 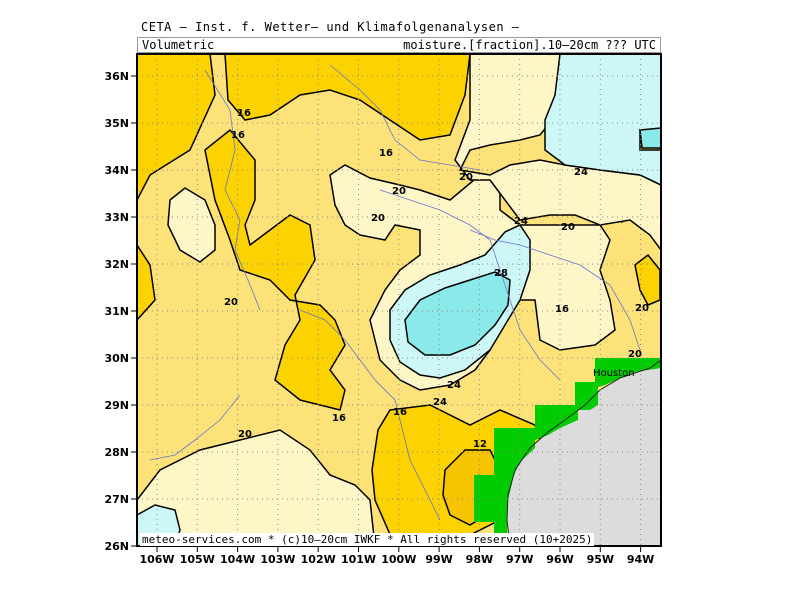 I want to click on contour-value-label: 28, so click(x=501, y=273).